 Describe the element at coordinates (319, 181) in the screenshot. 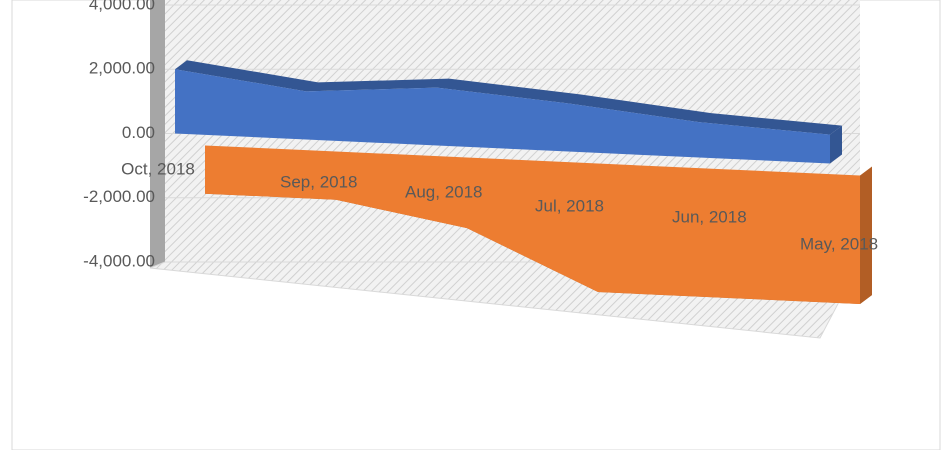

I see `x-tick-label: Sep, 2018` at that location.